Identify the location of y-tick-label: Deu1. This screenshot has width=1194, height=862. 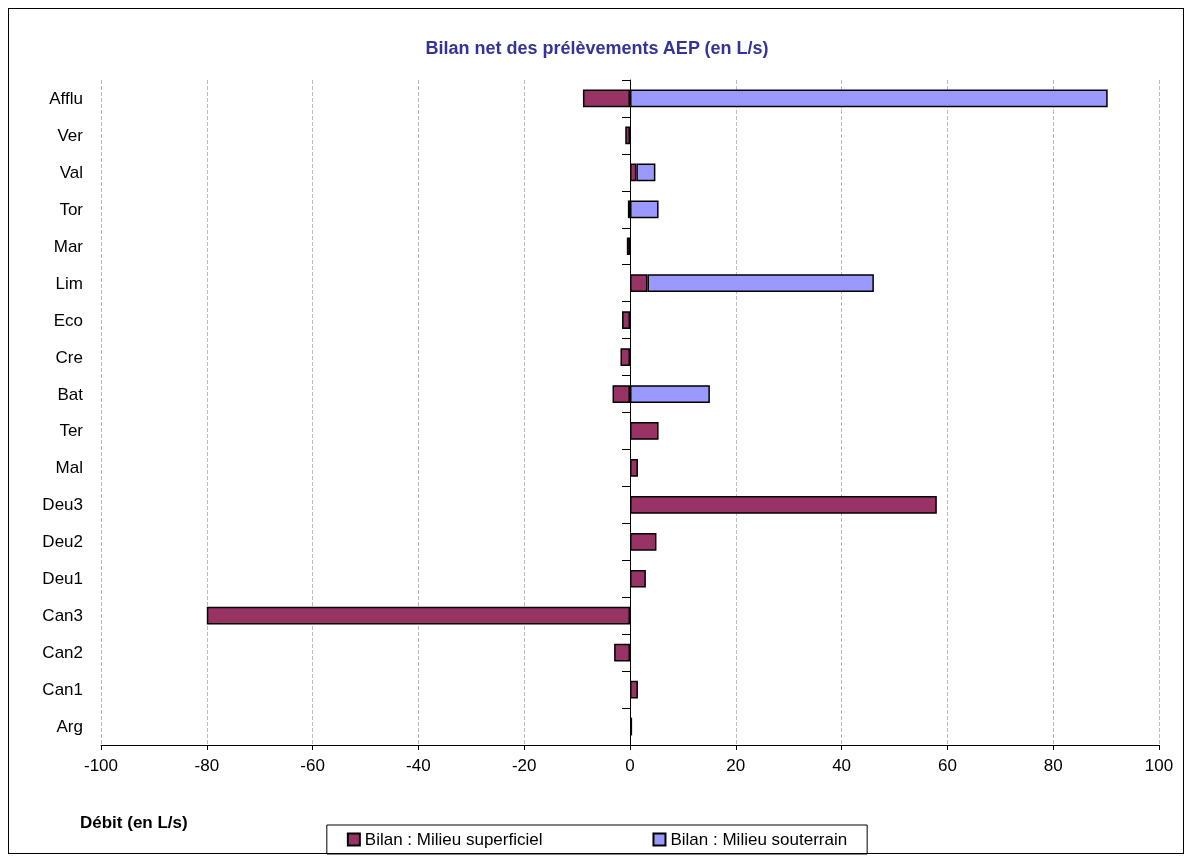
(62, 579).